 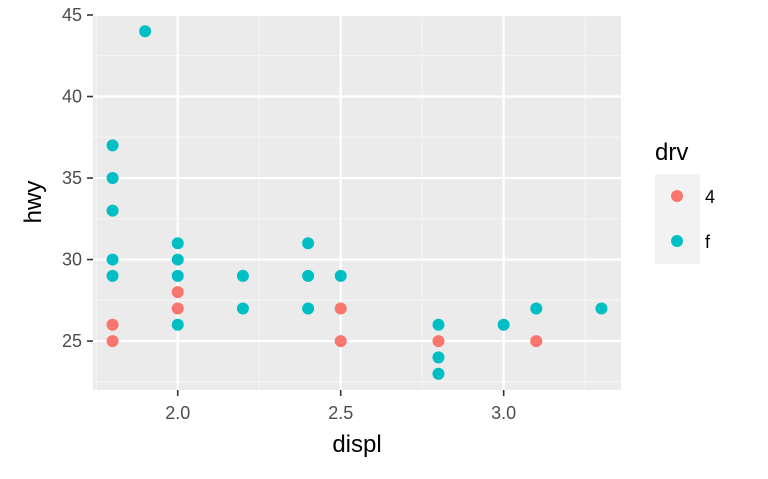 I want to click on y-tick-label: 25, so click(x=72, y=341).